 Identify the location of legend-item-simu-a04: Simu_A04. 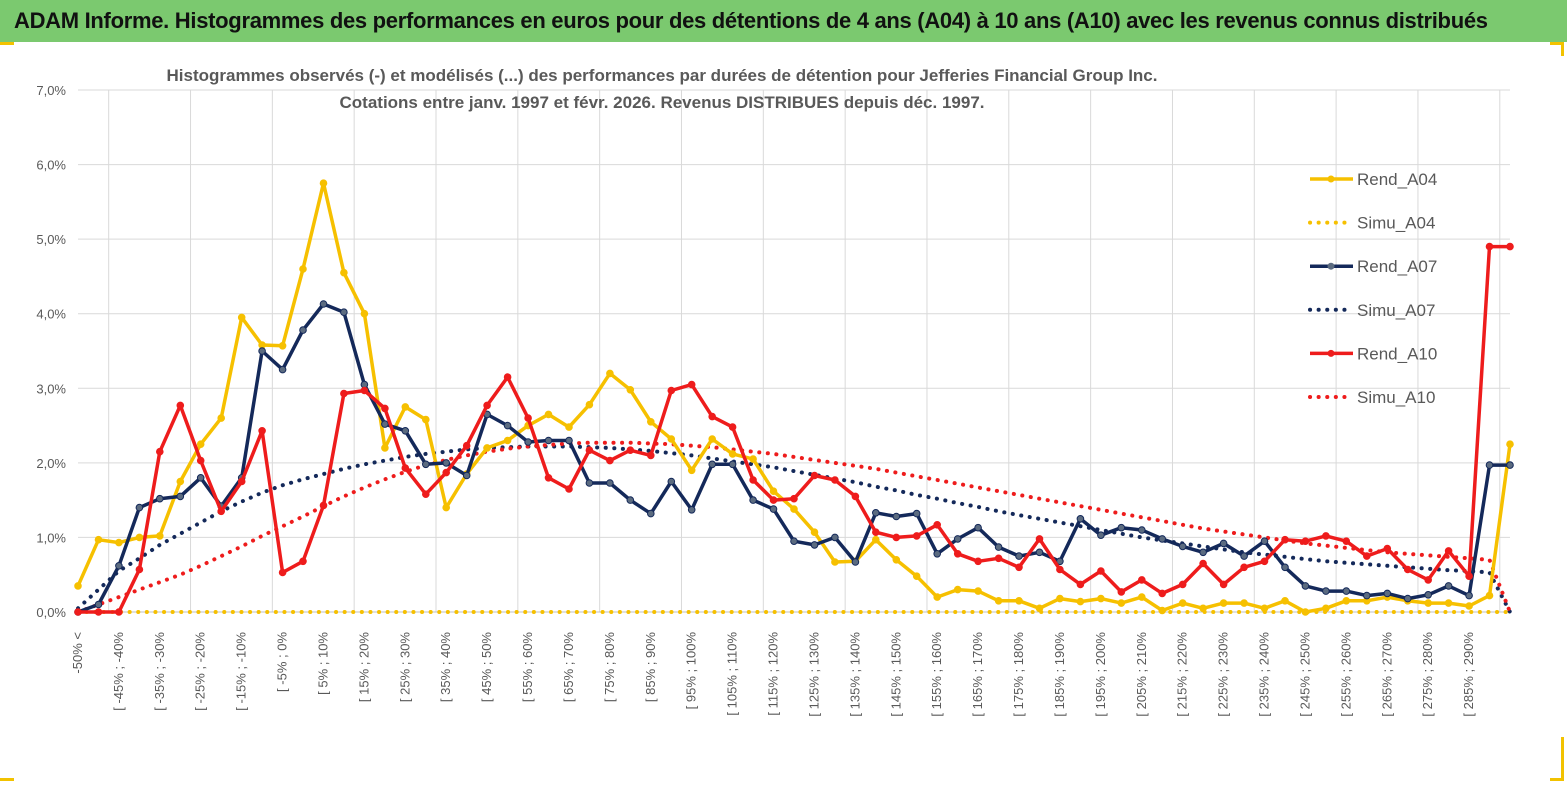
(1371, 223).